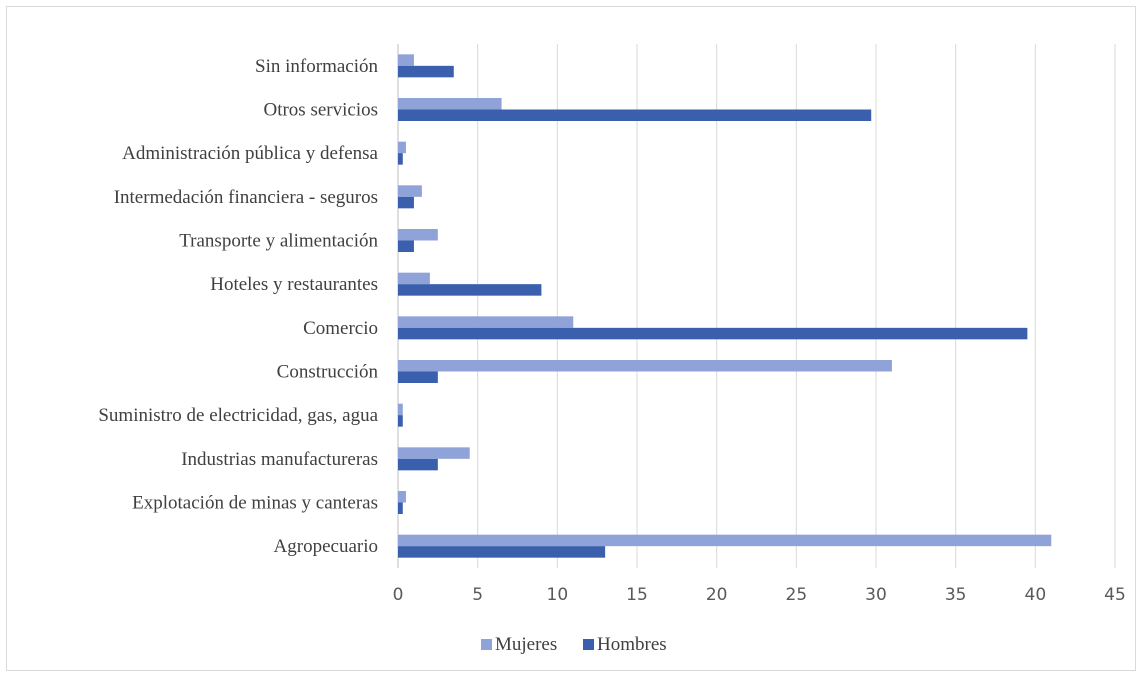  What do you see at coordinates (316, 66) in the screenshot?
I see `category-label: Sin información` at bounding box center [316, 66].